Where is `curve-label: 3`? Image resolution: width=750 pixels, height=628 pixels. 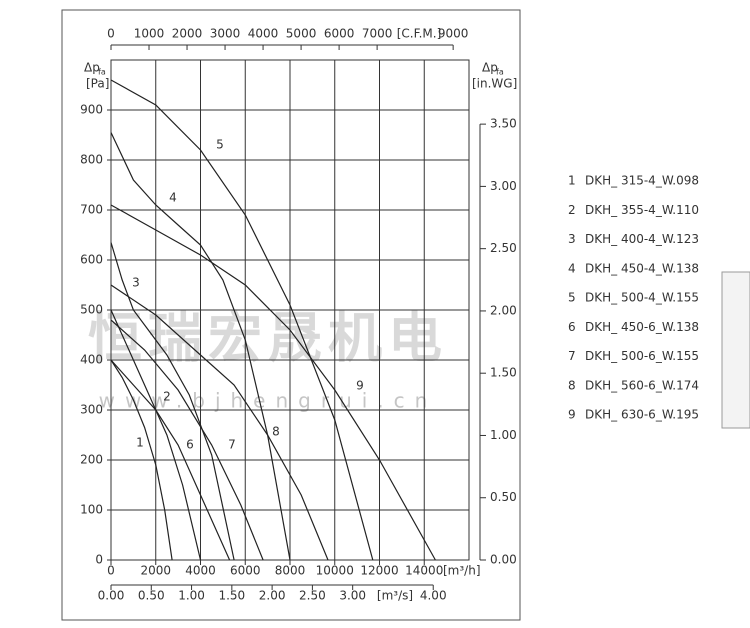 curve-label: 3 is located at coordinates (136, 283).